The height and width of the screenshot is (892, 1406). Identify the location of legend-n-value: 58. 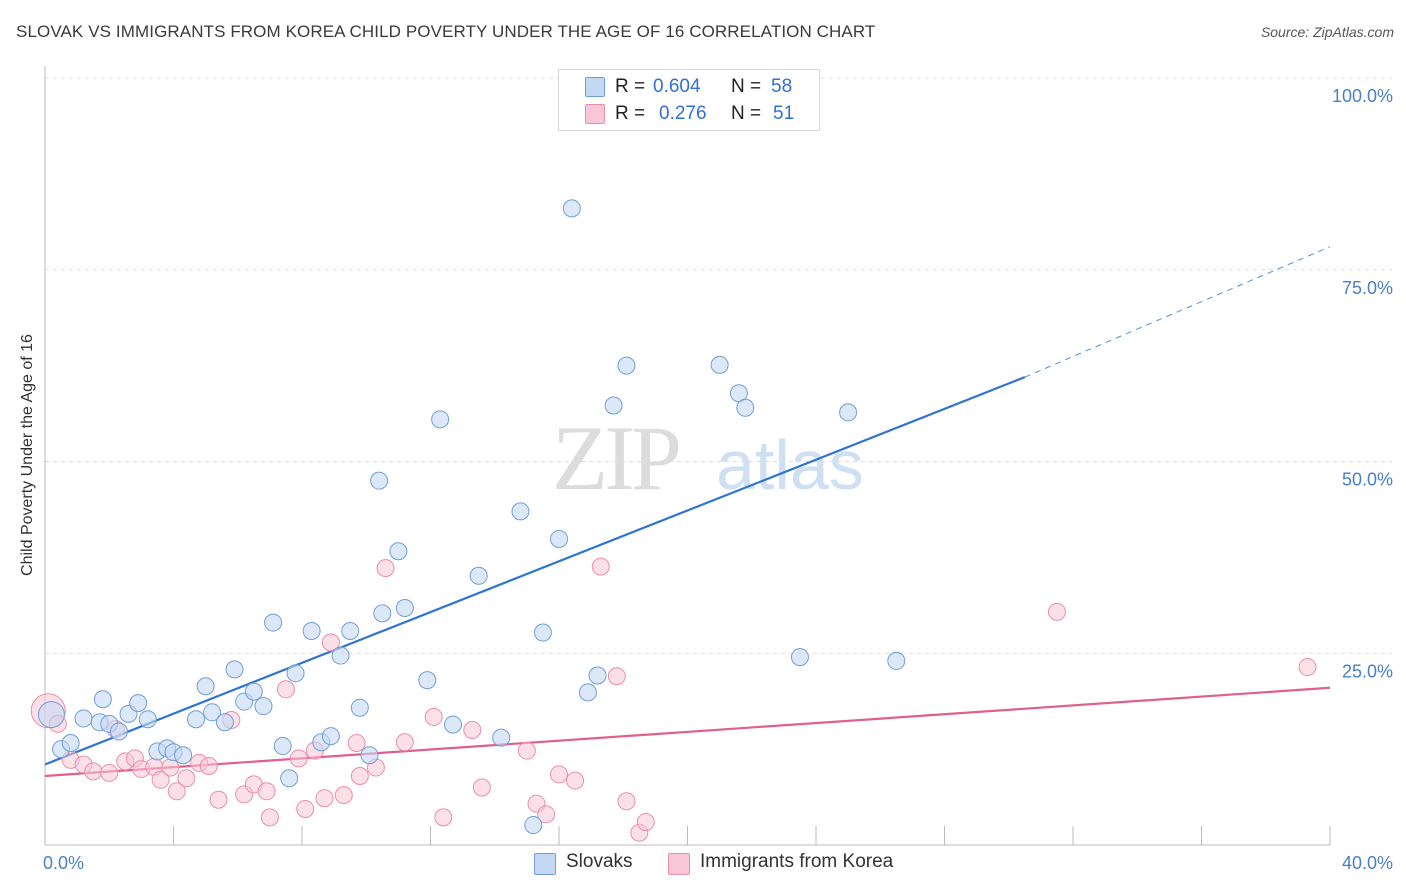
(782, 86).